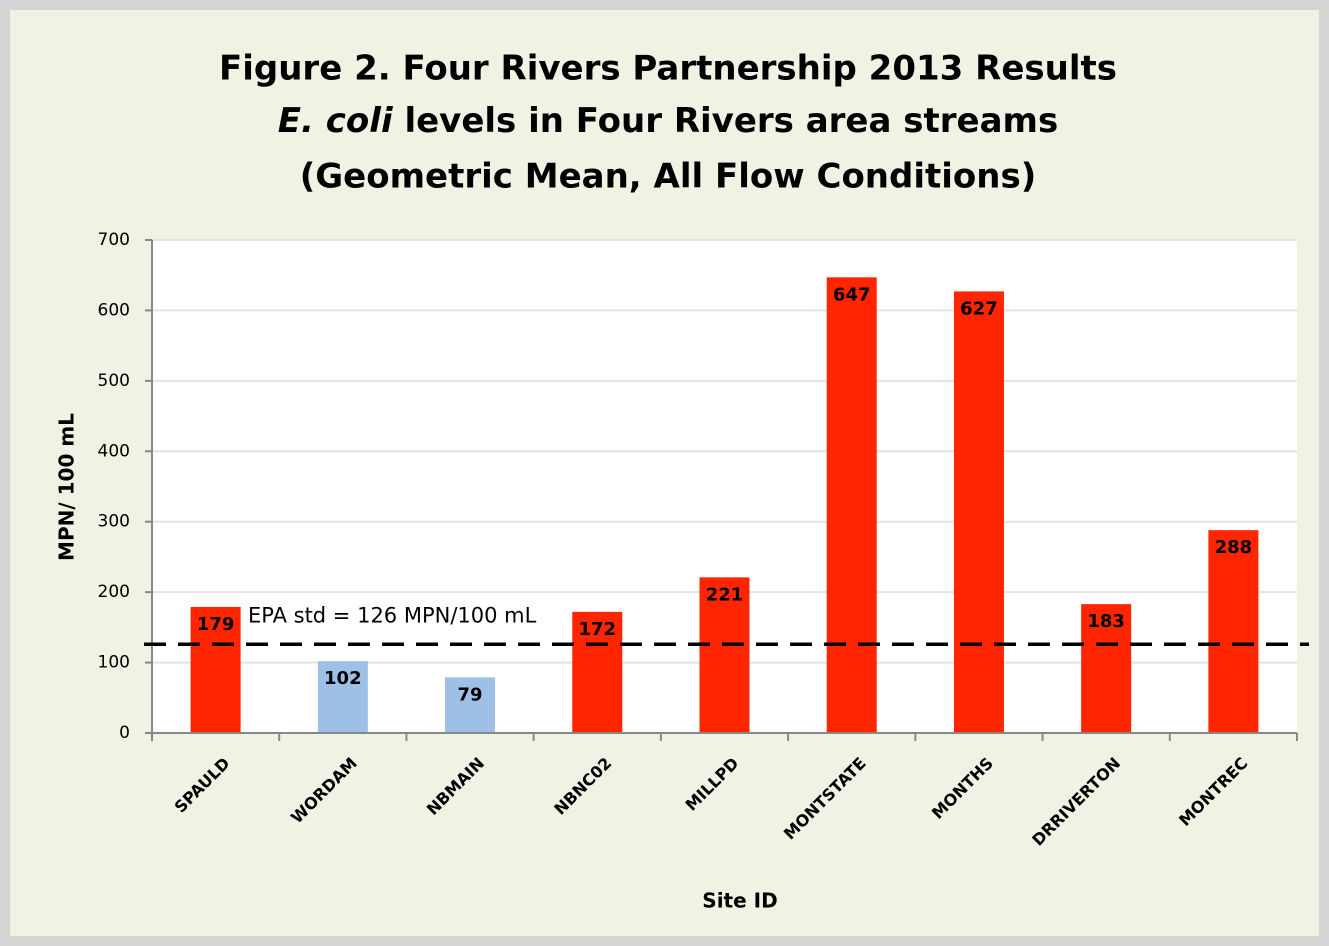 Image resolution: width=1329 pixels, height=946 pixels. What do you see at coordinates (114, 240) in the screenshot?
I see `y-tick-label: 700` at bounding box center [114, 240].